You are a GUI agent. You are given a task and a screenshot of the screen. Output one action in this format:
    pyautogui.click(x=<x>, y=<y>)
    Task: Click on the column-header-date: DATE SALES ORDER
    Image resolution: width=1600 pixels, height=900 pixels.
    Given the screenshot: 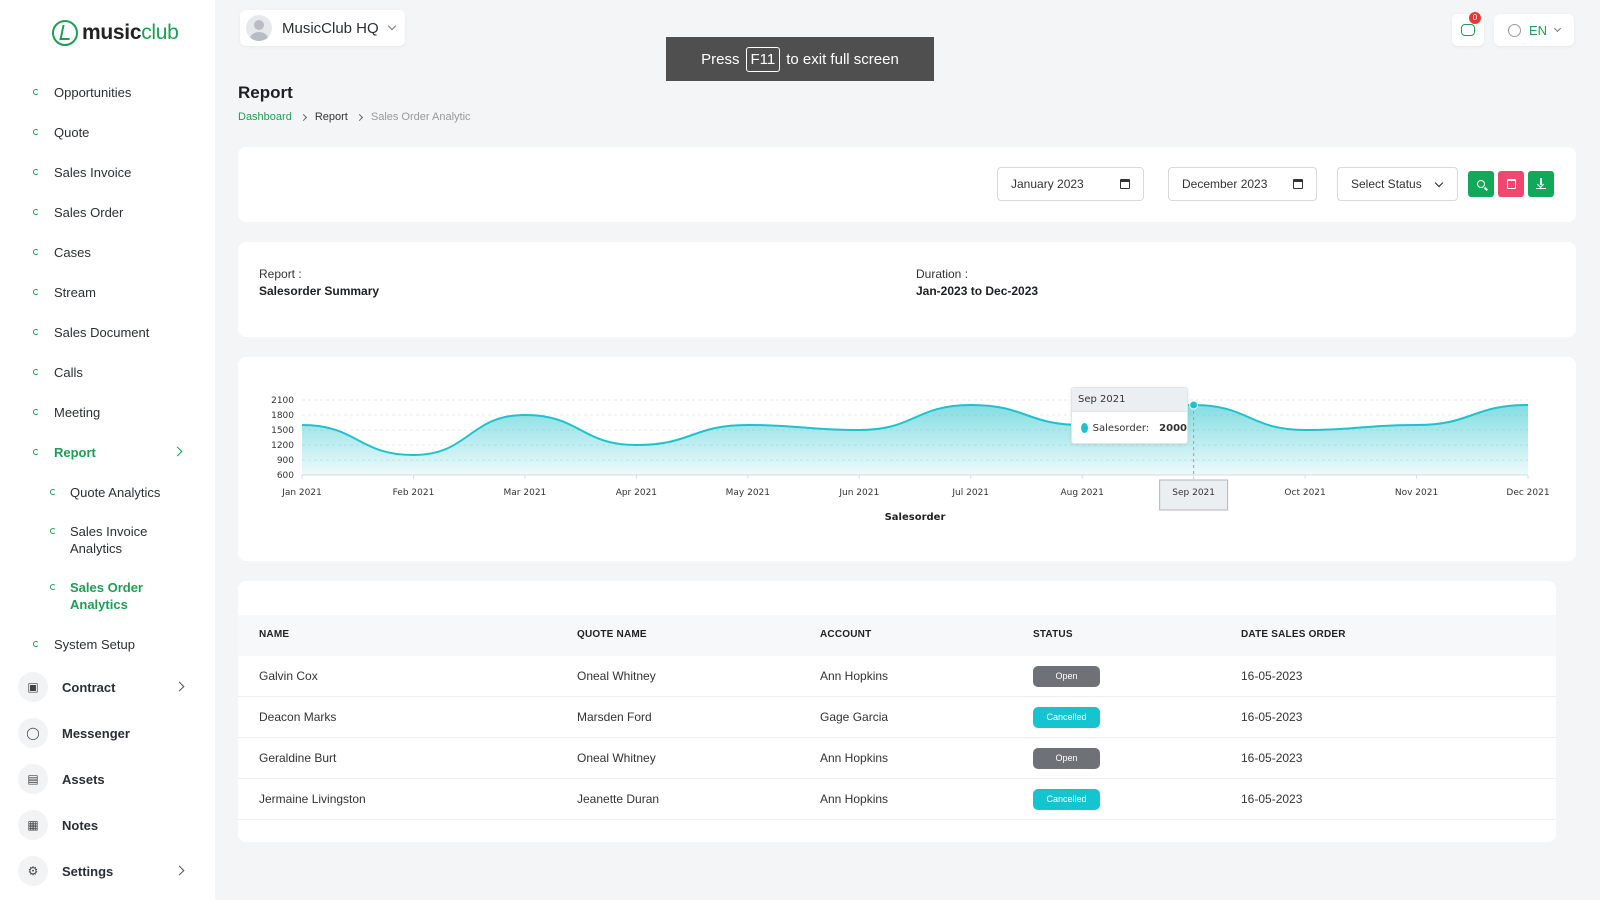 What is the action you would take?
    pyautogui.click(x=1293, y=634)
    